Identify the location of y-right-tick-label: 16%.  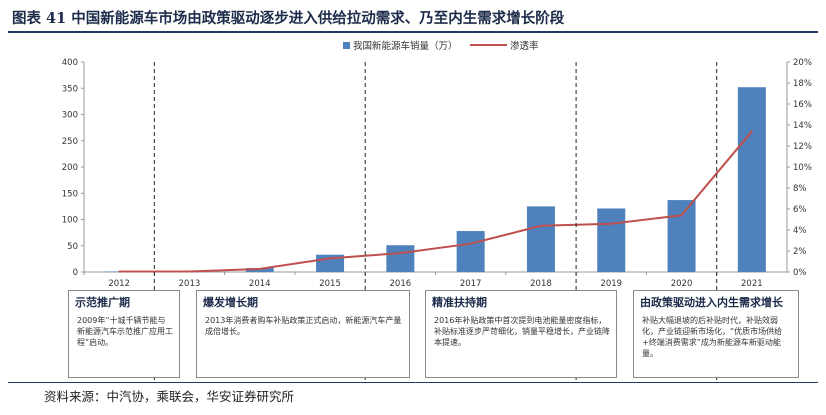
(802, 105).